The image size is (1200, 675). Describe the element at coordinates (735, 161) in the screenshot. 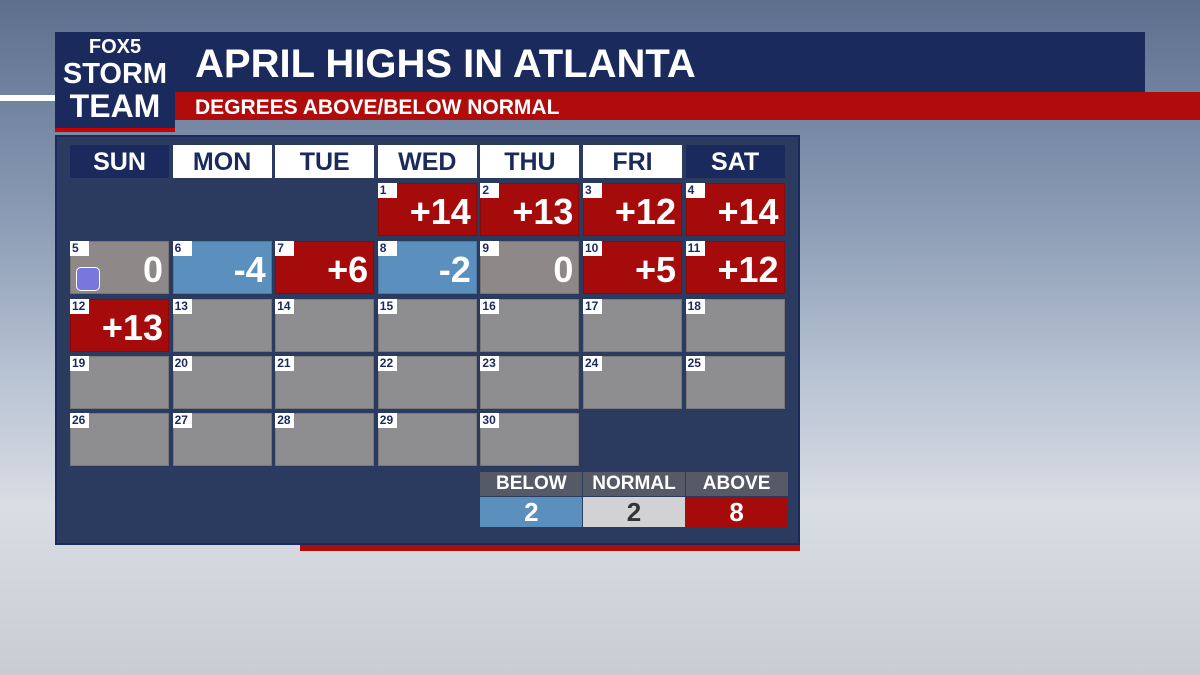

I see `day-header: SAT` at that location.